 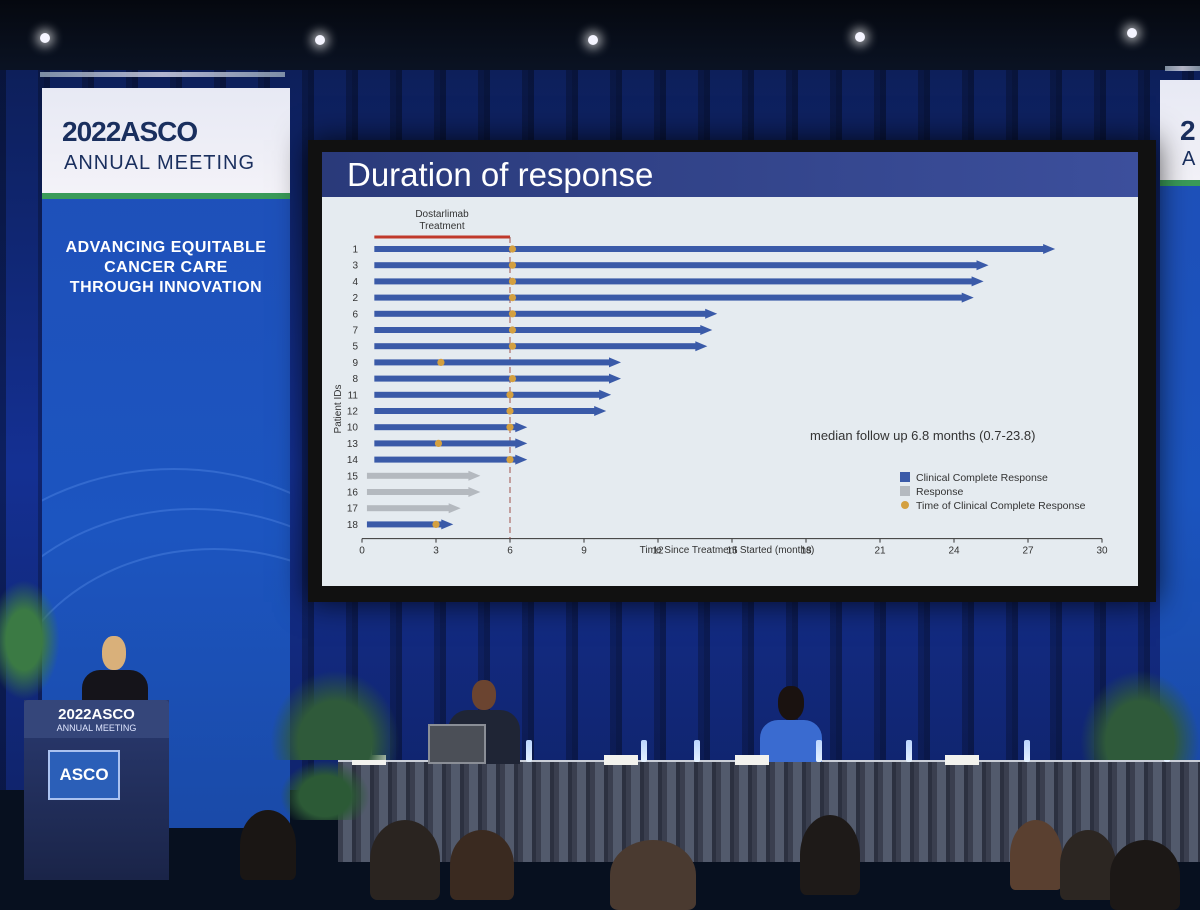 I want to click on patient-id-label: 13, so click(x=353, y=444).